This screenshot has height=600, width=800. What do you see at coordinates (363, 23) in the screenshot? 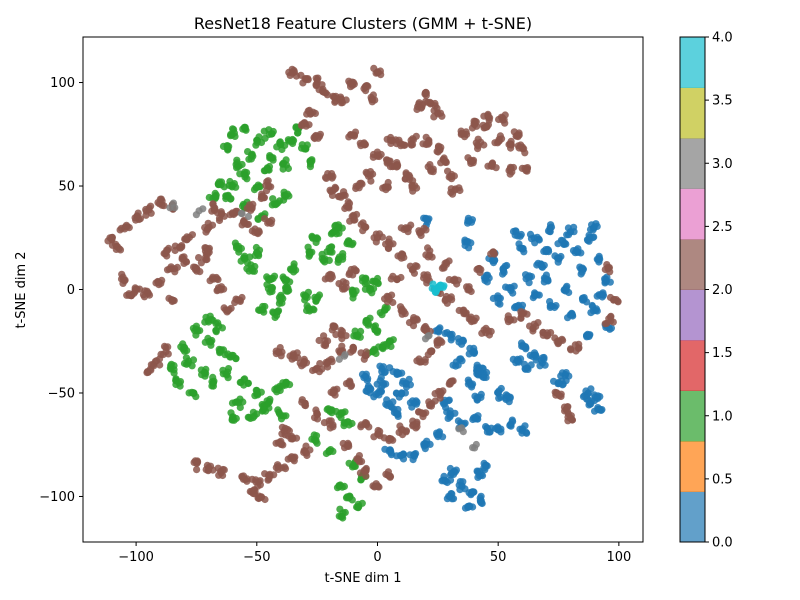
I see `chart-title: ResNet18 Feature Clusters (GMM + t-SNE)` at bounding box center [363, 23].